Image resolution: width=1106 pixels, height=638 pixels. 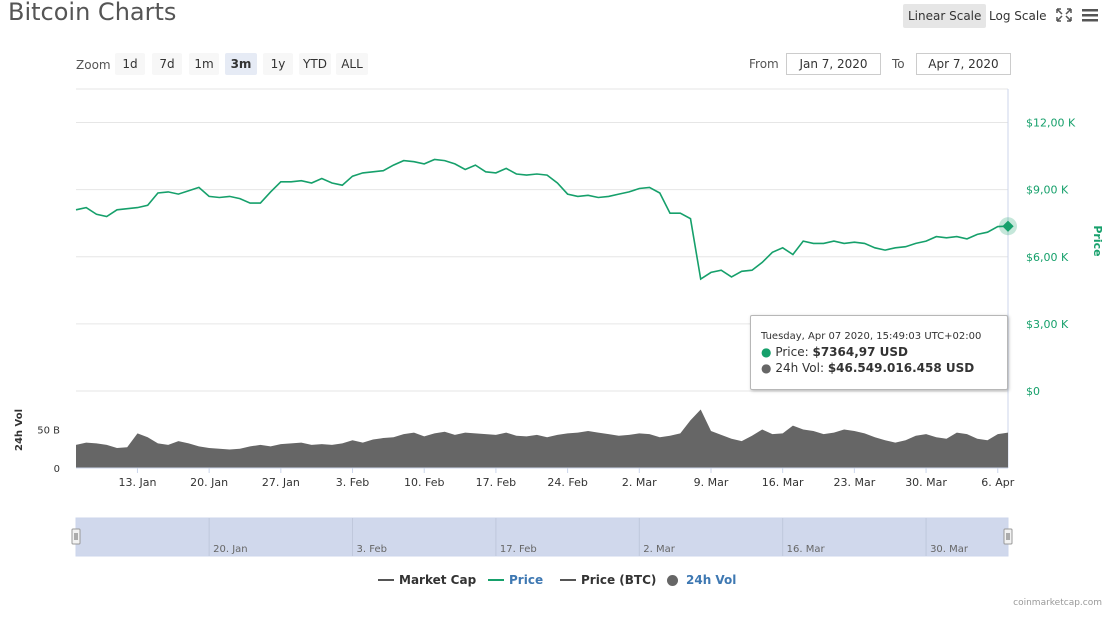 What do you see at coordinates (209, 482) in the screenshot?
I see `x-tick-label: 20. Jan` at bounding box center [209, 482].